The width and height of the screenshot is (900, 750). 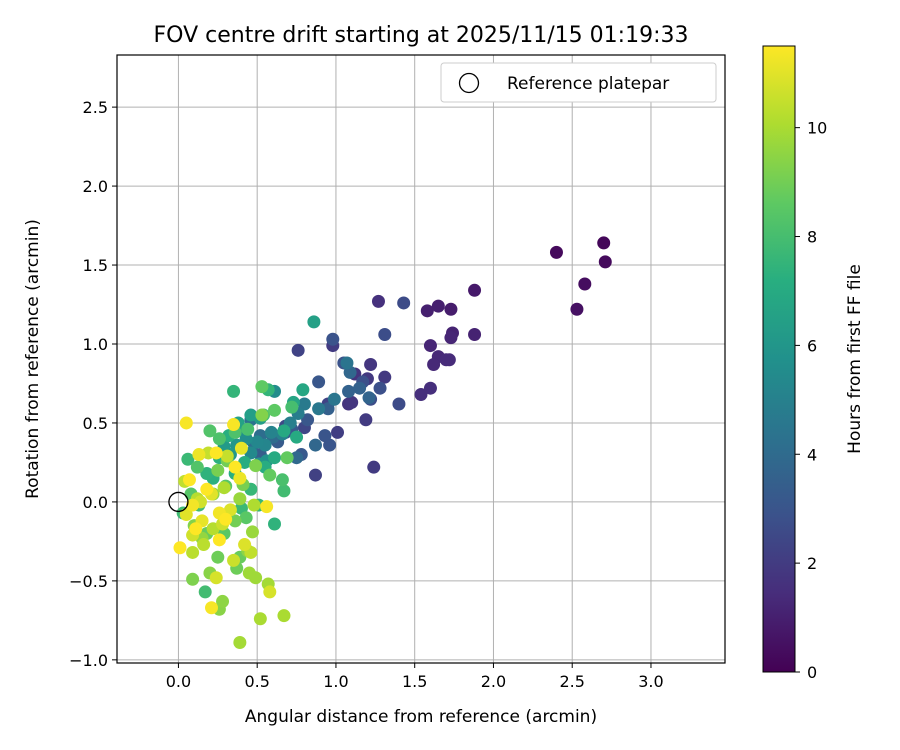 I want to click on legend-box, so click(x=578, y=82).